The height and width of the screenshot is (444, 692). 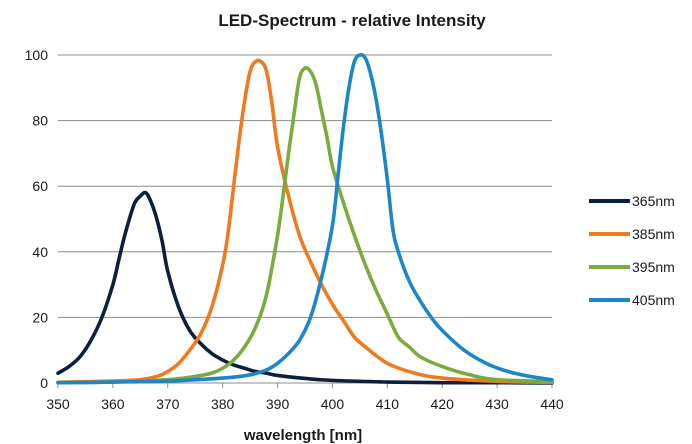 What do you see at coordinates (168, 404) in the screenshot?
I see `x-tick-label: 370` at bounding box center [168, 404].